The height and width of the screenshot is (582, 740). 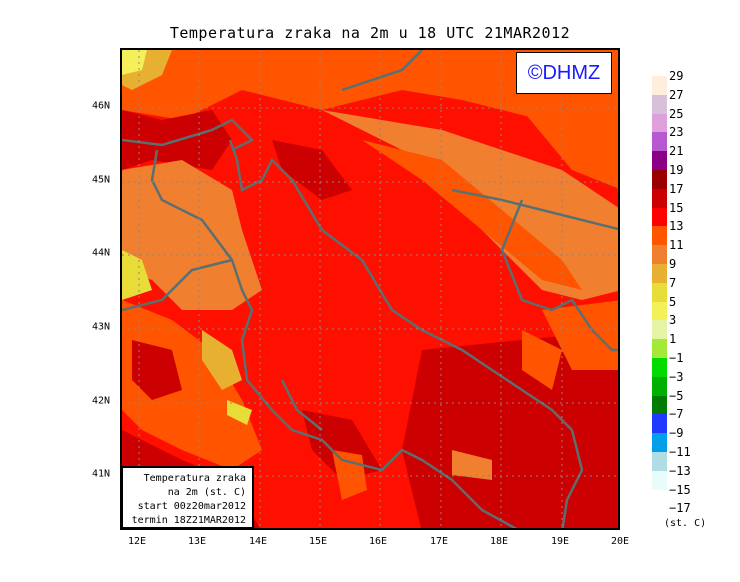 What do you see at coordinates (676, 433) in the screenshot?
I see `legend-label: −9` at bounding box center [676, 433].